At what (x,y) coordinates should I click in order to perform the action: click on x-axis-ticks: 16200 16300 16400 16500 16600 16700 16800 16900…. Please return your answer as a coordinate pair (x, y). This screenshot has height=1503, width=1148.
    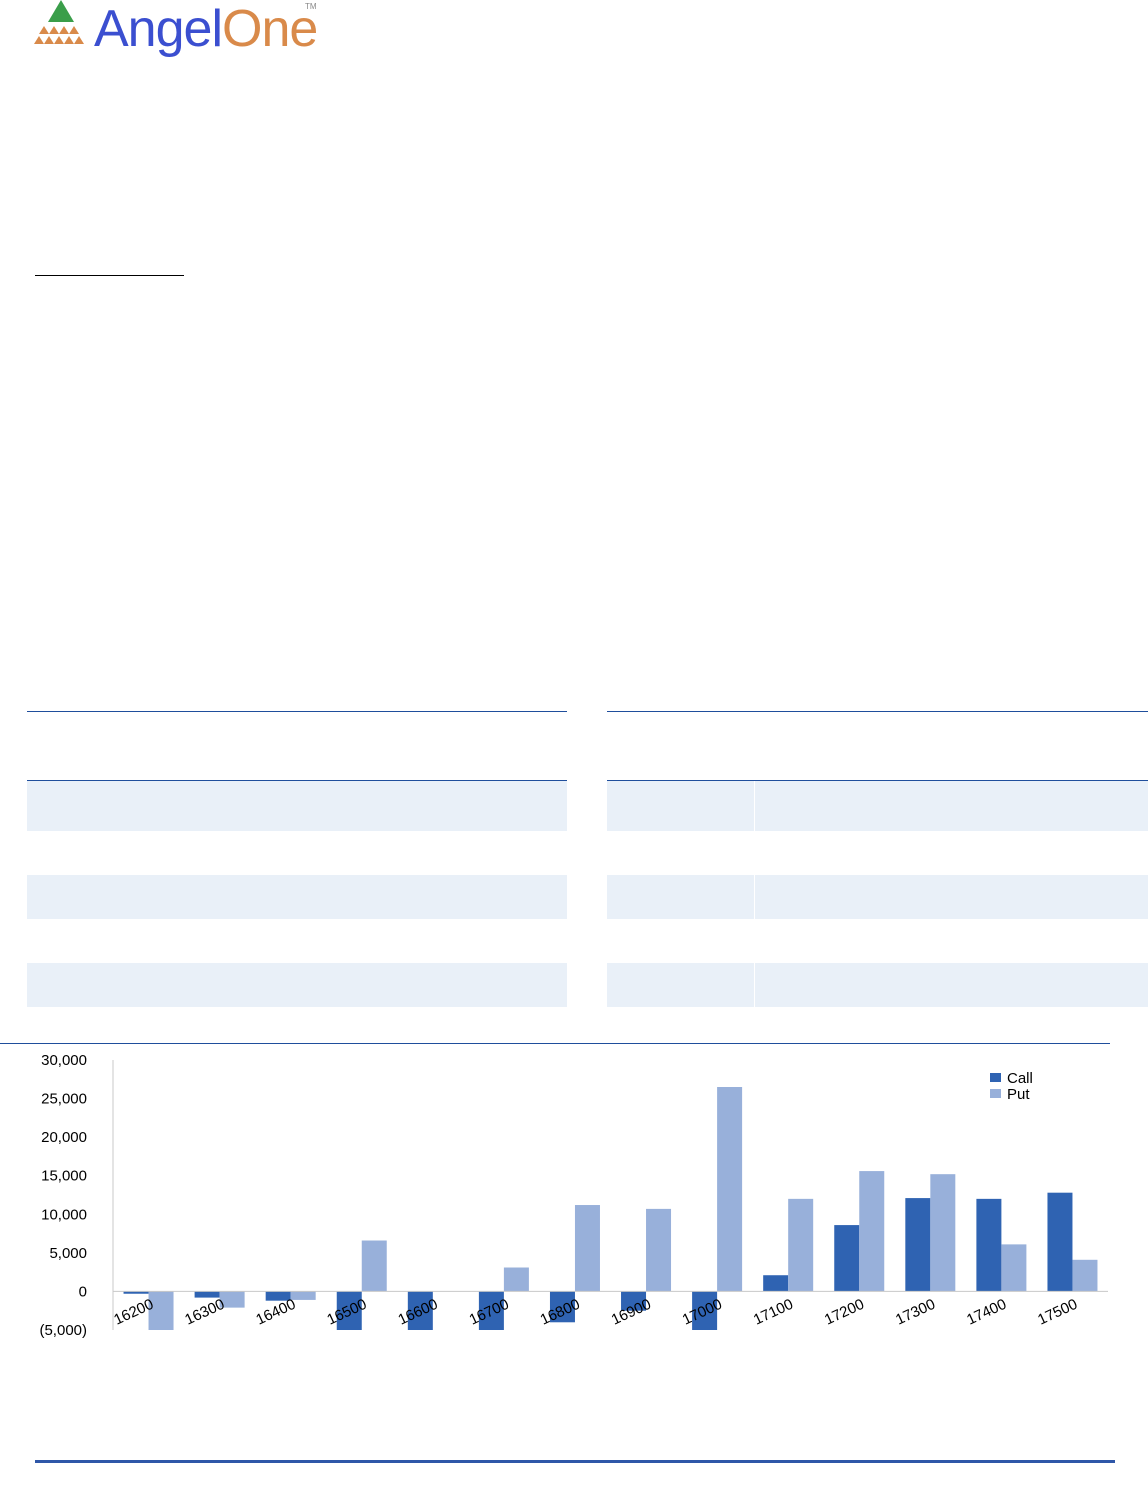
    Looking at the image, I should click on (595, 1312).